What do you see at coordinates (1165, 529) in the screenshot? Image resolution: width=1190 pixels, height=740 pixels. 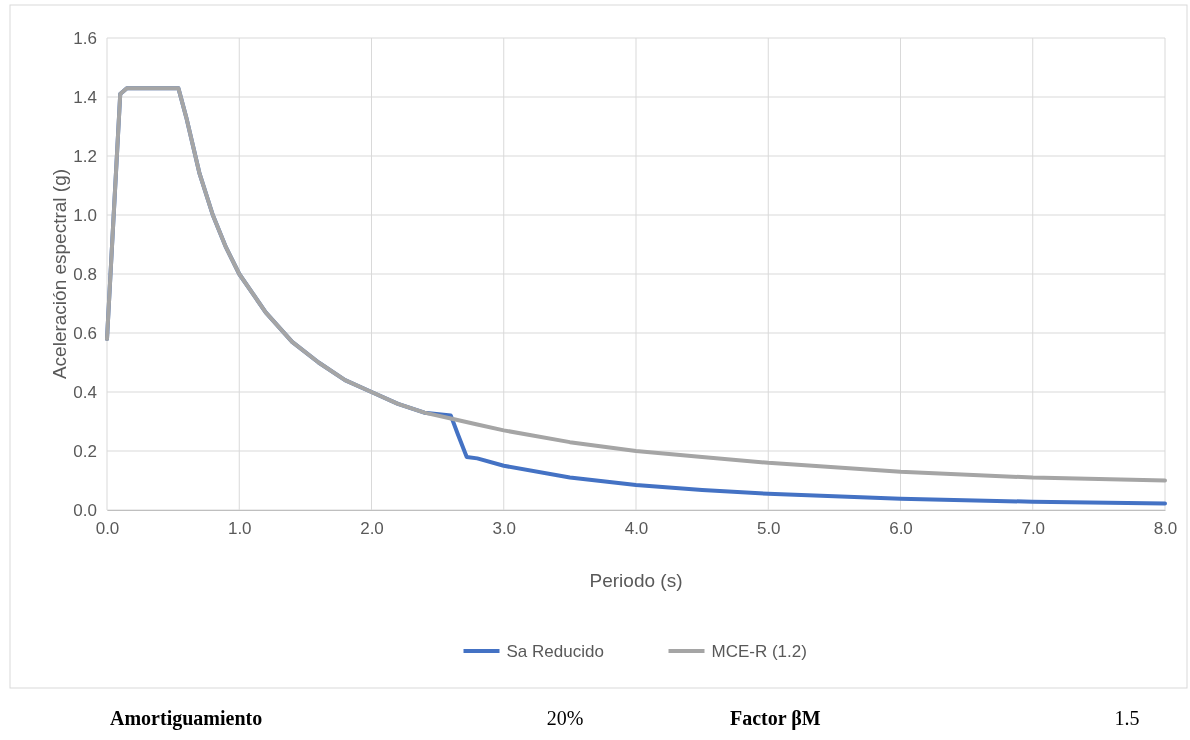 I see `x-tick-label: 8.0` at bounding box center [1165, 529].